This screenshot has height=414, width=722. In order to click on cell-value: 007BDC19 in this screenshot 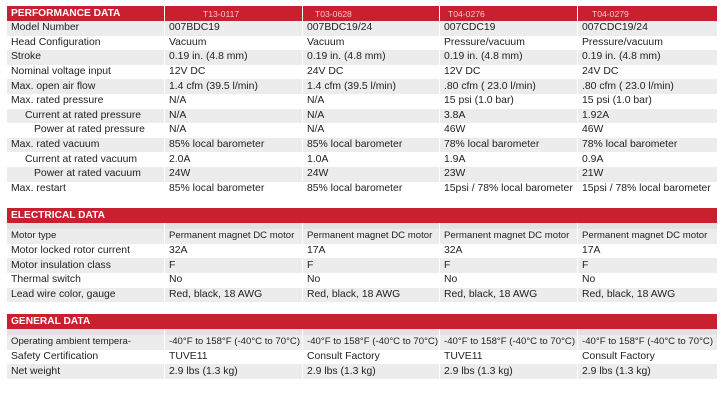, I will do `click(233, 28)`.